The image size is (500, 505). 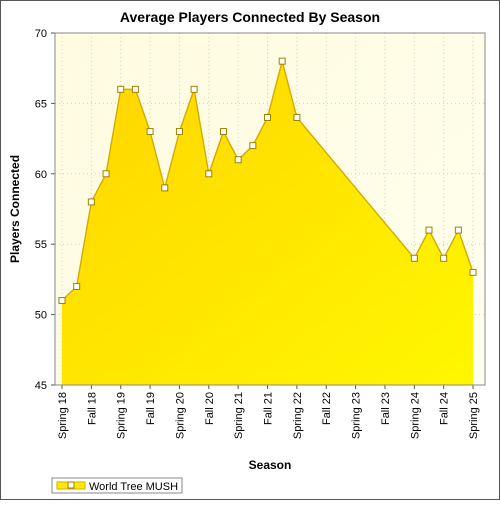 What do you see at coordinates (180, 415) in the screenshot?
I see `x-tick-label: Spring 20` at bounding box center [180, 415].